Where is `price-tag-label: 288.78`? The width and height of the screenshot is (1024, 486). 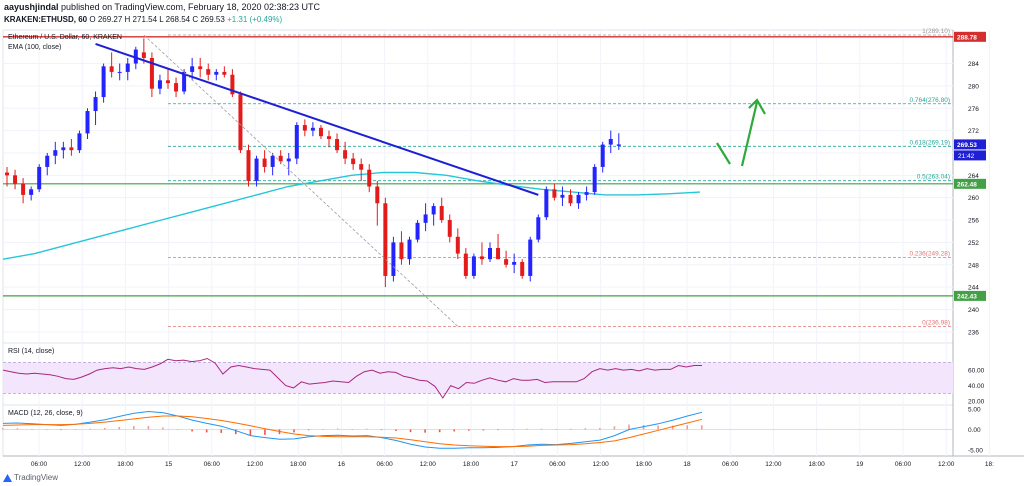
price-tag-label: 288.78 is located at coordinates (967, 37).